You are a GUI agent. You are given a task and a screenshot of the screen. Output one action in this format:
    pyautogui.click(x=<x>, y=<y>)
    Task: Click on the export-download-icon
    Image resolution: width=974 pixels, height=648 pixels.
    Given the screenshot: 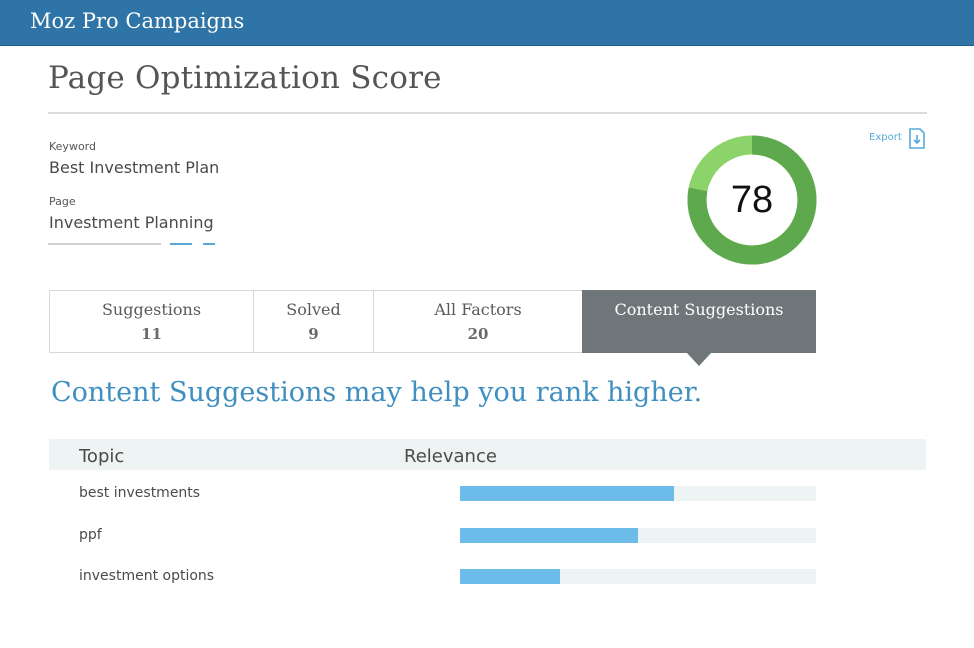 What is the action you would take?
    pyautogui.click(x=917, y=138)
    